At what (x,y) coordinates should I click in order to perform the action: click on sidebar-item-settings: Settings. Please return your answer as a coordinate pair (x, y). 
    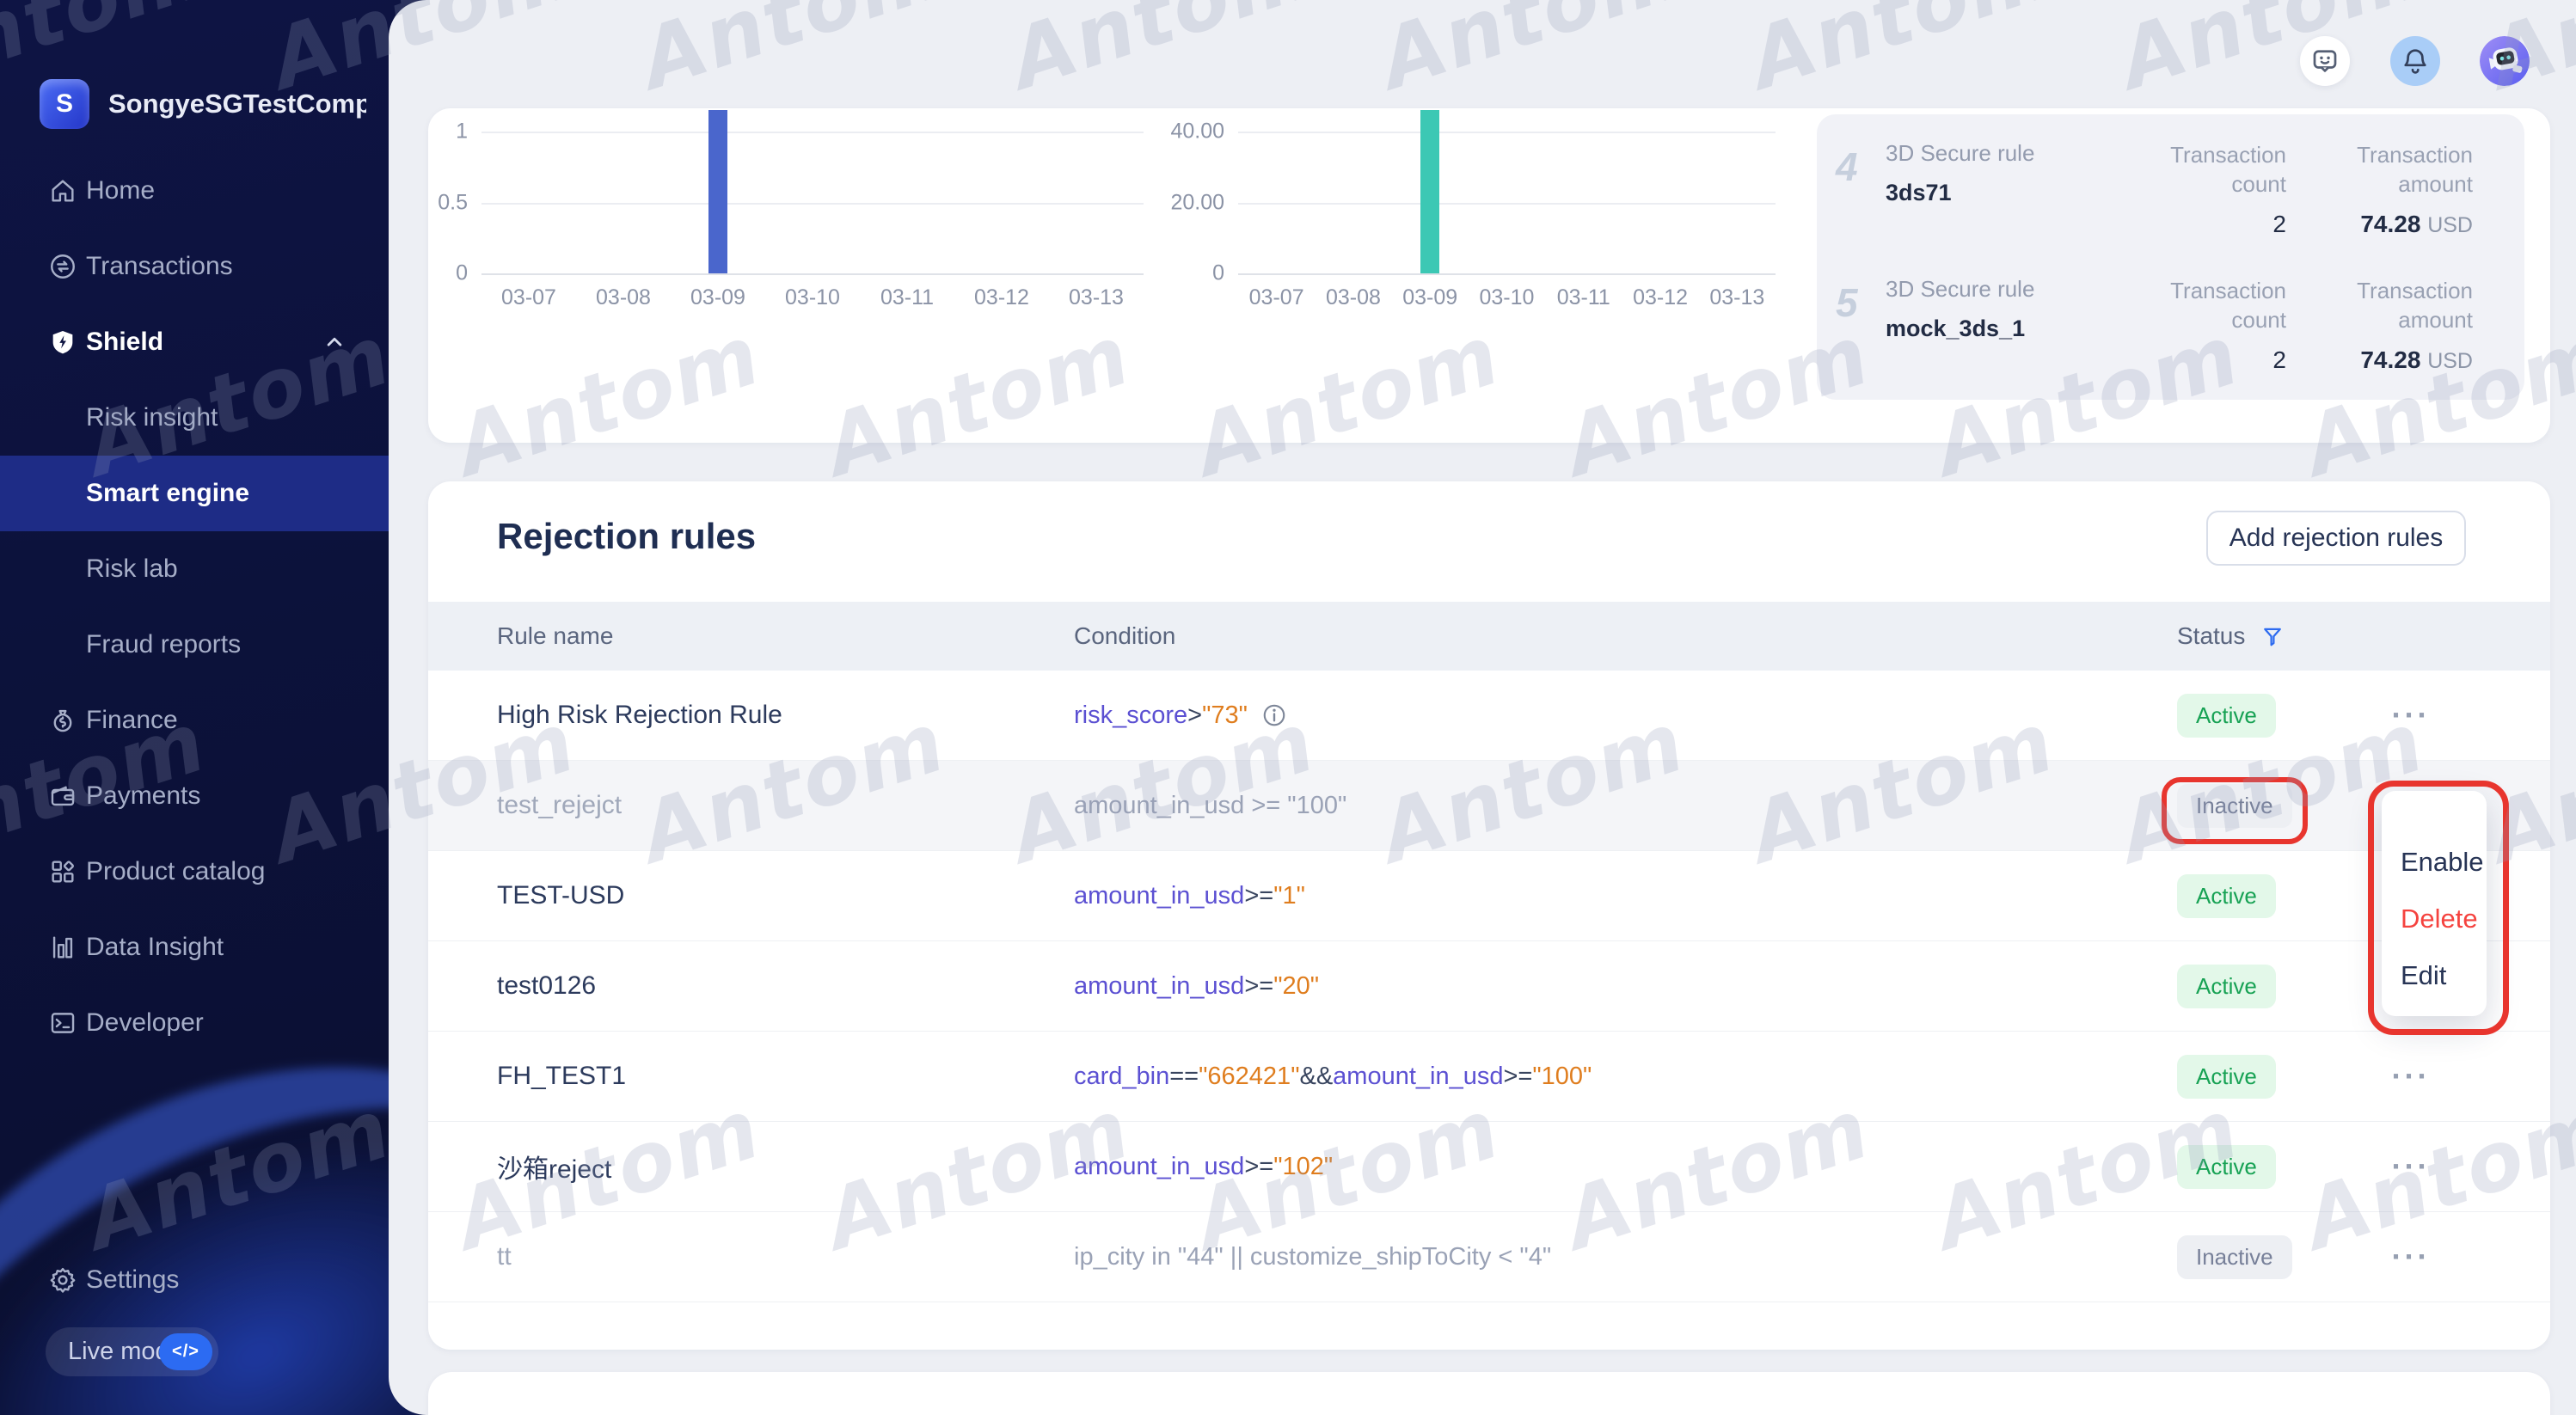
    Looking at the image, I should click on (195, 1280).